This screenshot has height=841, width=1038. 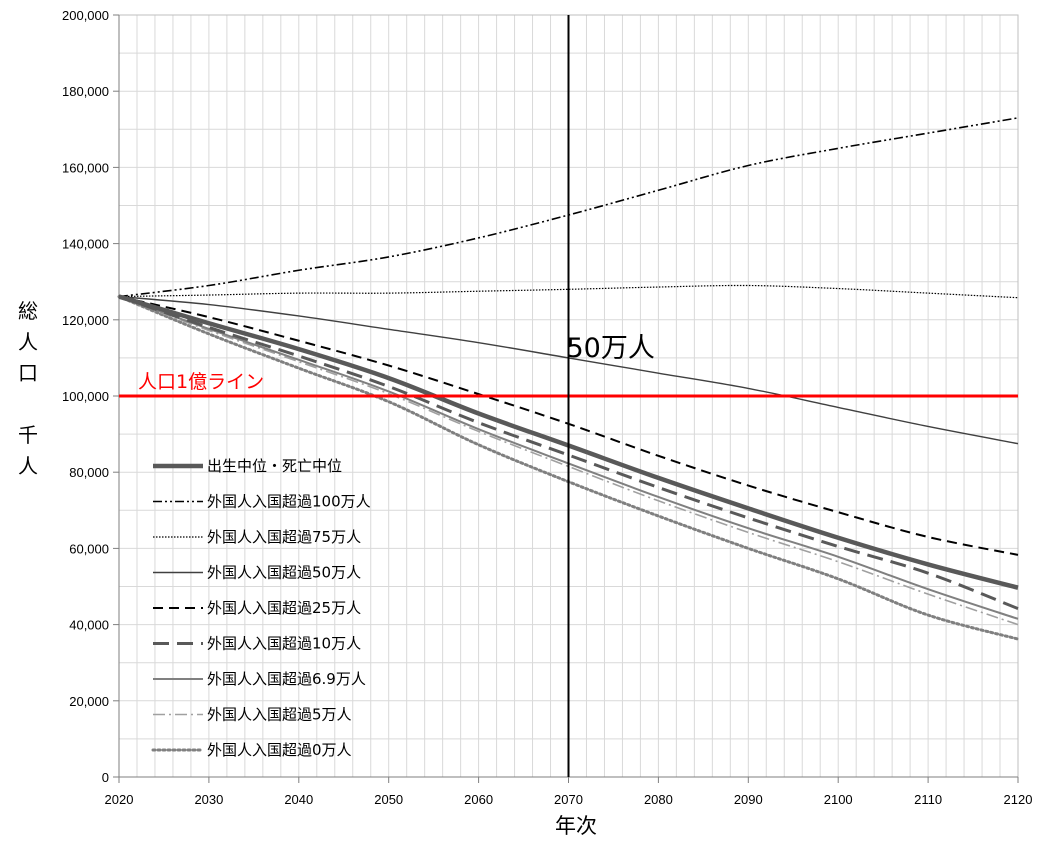 I want to click on x-tick-label: 2060, so click(x=478, y=799).